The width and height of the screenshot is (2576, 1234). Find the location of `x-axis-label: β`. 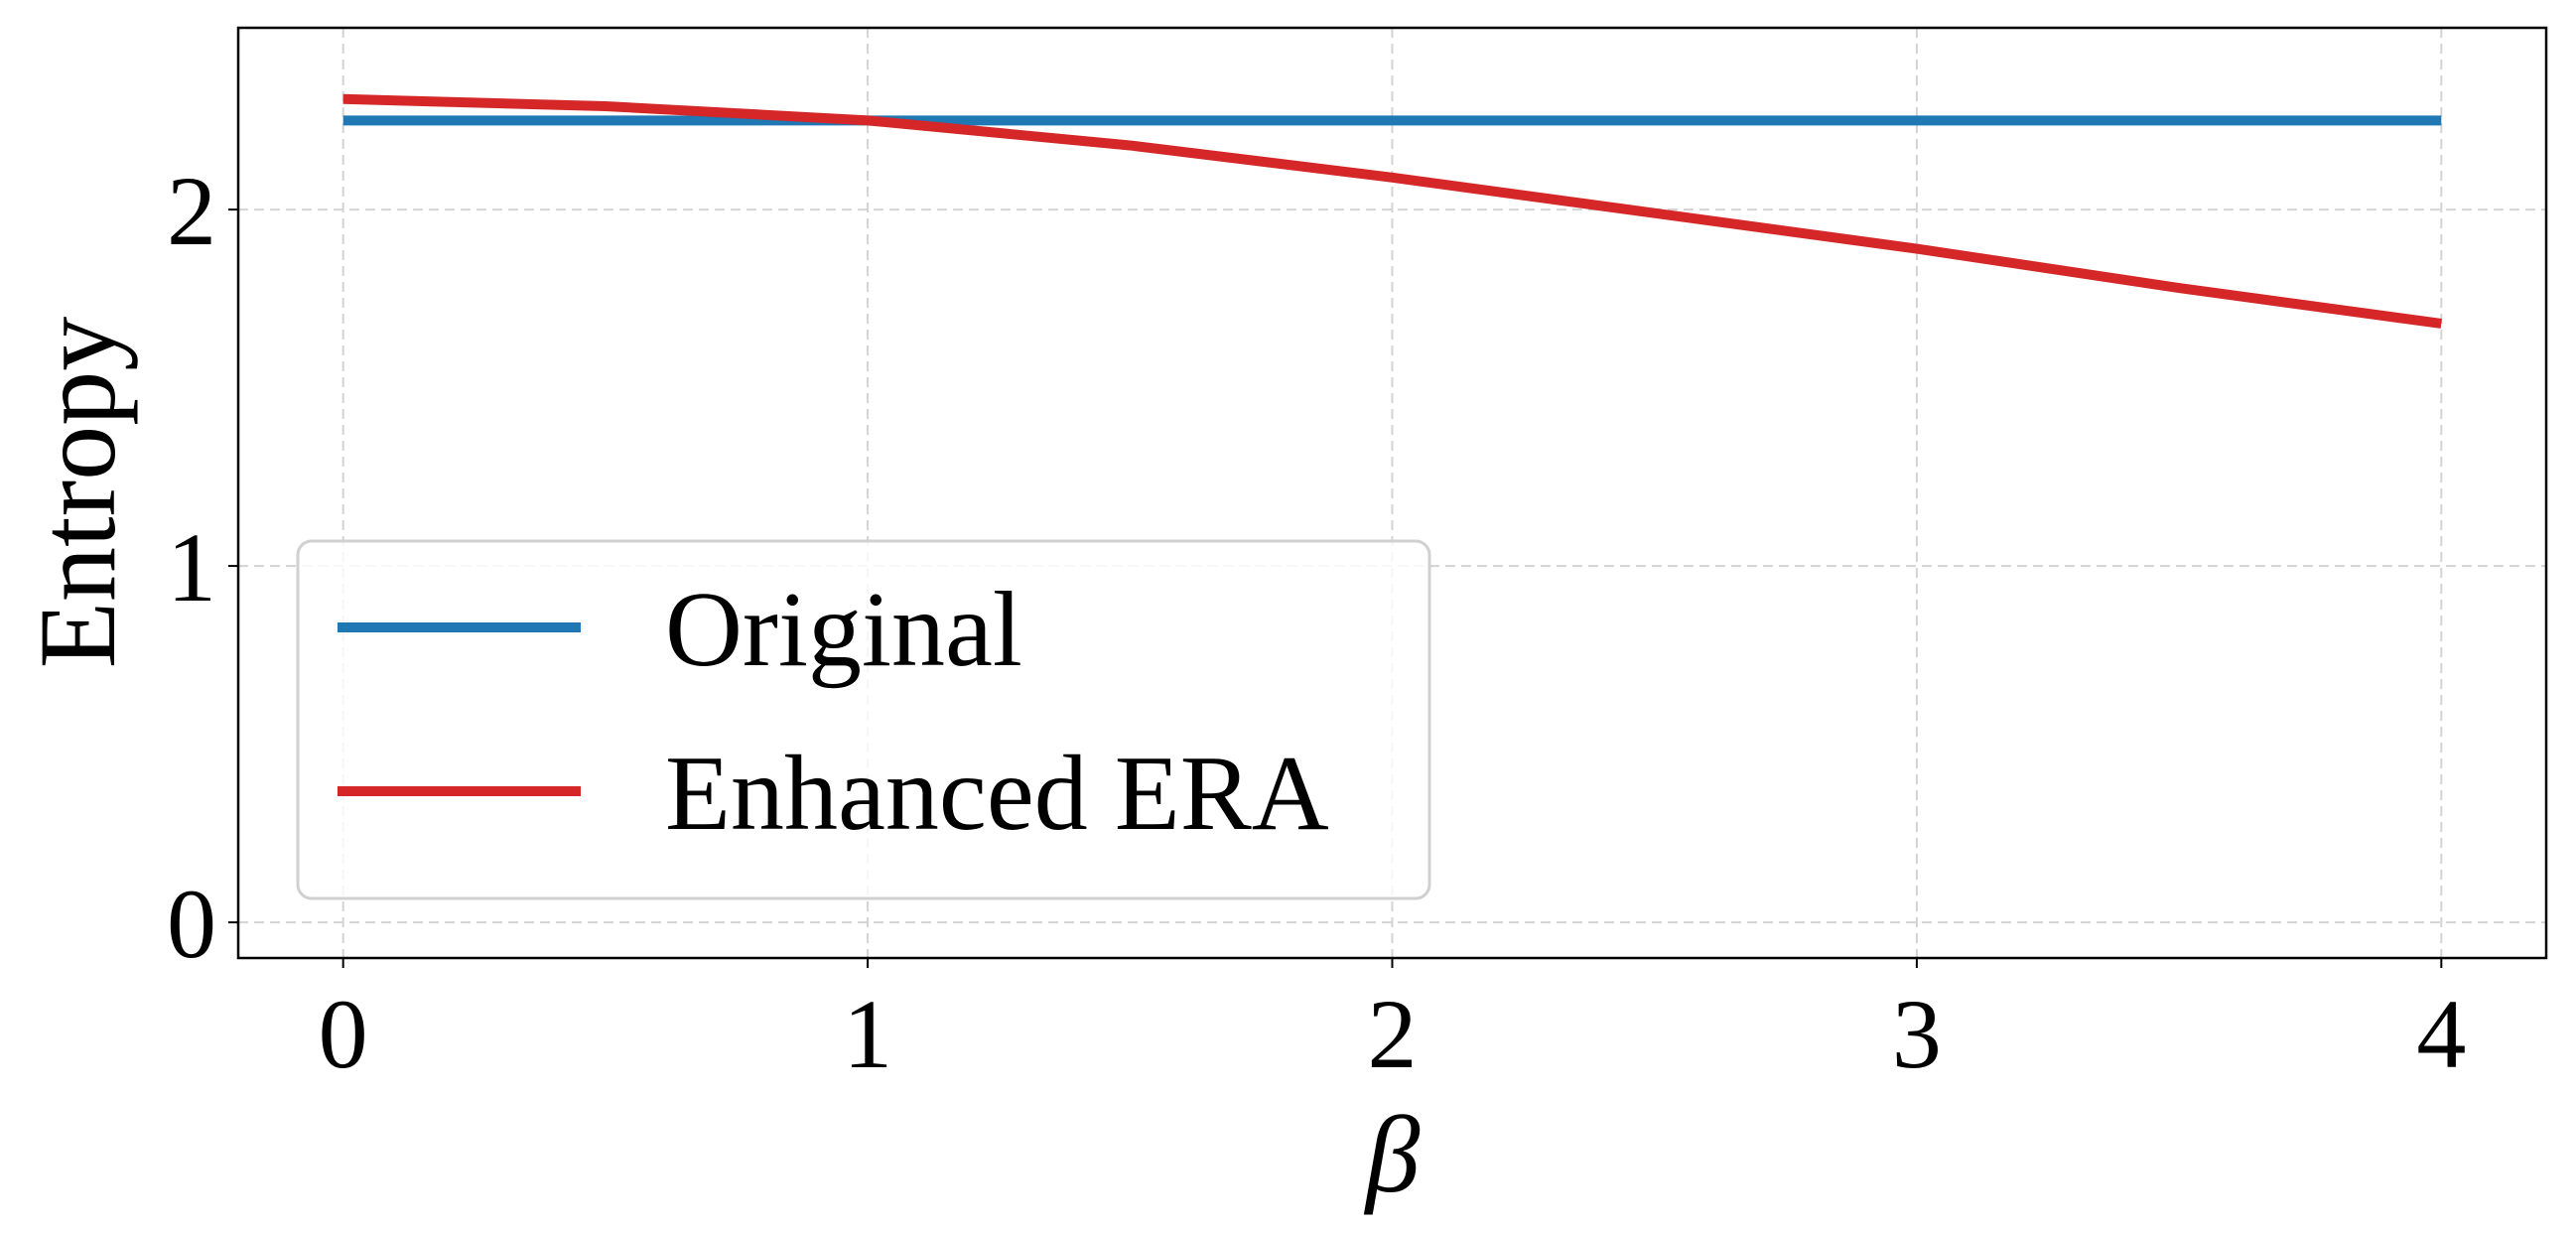

x-axis-label: β is located at coordinates (1393, 1154).